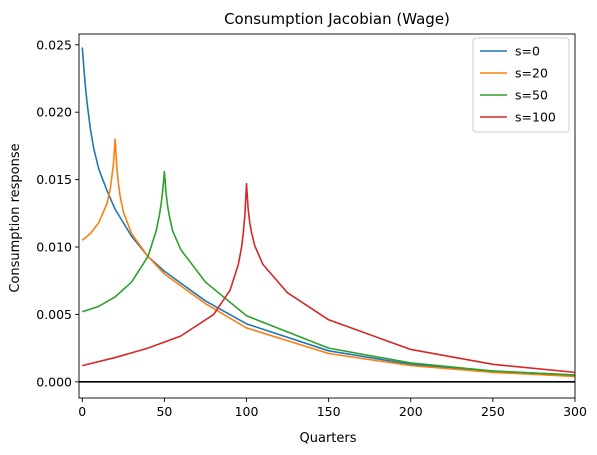 This screenshot has width=597, height=455. I want to click on x-tick-label-0: 0, so click(82, 411).